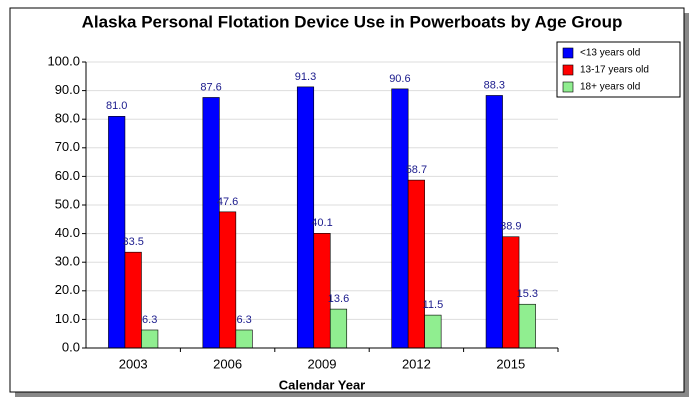  I want to click on y-tick-label: 10.0, so click(67, 318).